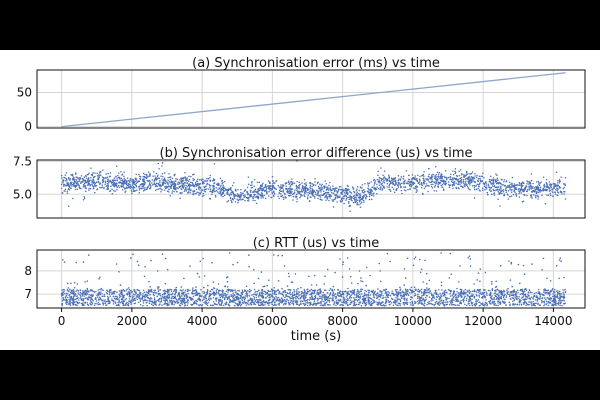  I want to click on panel-a-y-axis: 050, so click(24, 110).